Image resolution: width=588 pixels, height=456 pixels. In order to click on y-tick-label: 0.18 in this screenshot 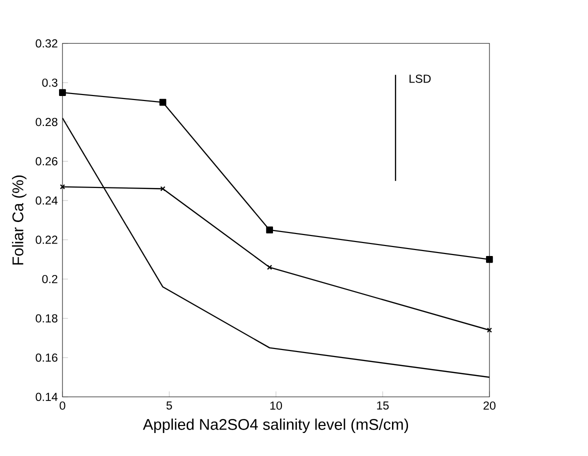, I will do `click(47, 318)`.